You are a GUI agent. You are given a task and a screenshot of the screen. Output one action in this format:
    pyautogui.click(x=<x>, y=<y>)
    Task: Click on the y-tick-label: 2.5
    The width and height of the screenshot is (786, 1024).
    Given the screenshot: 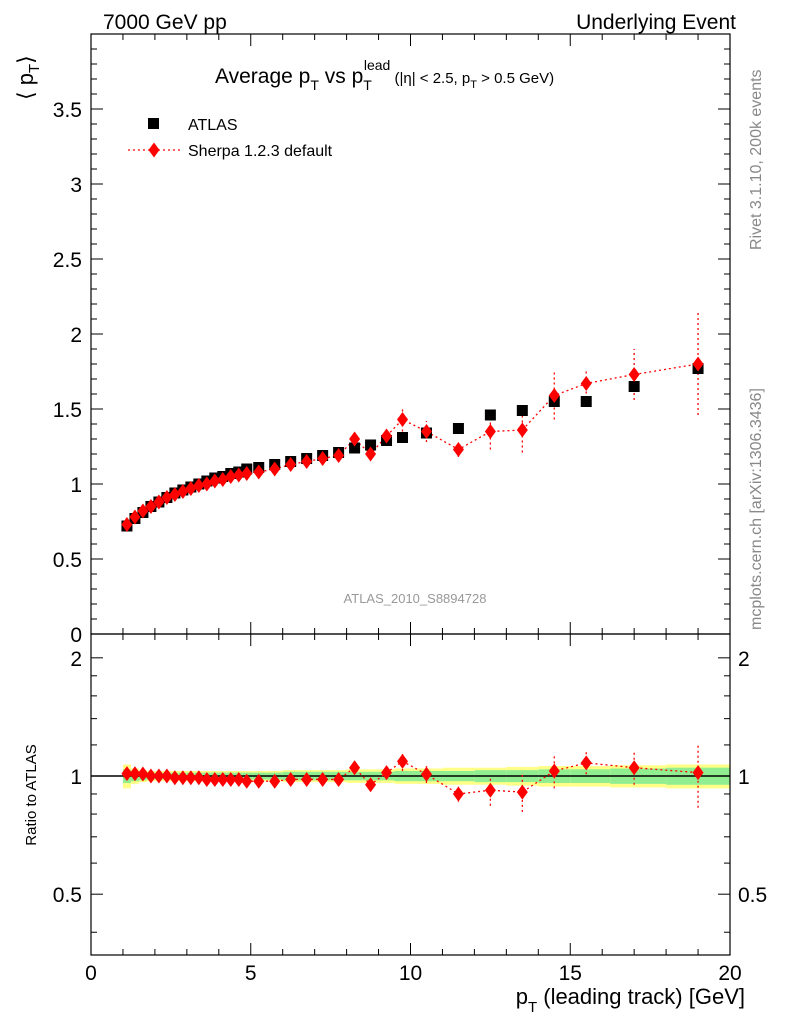 What is the action you would take?
    pyautogui.click(x=67, y=260)
    